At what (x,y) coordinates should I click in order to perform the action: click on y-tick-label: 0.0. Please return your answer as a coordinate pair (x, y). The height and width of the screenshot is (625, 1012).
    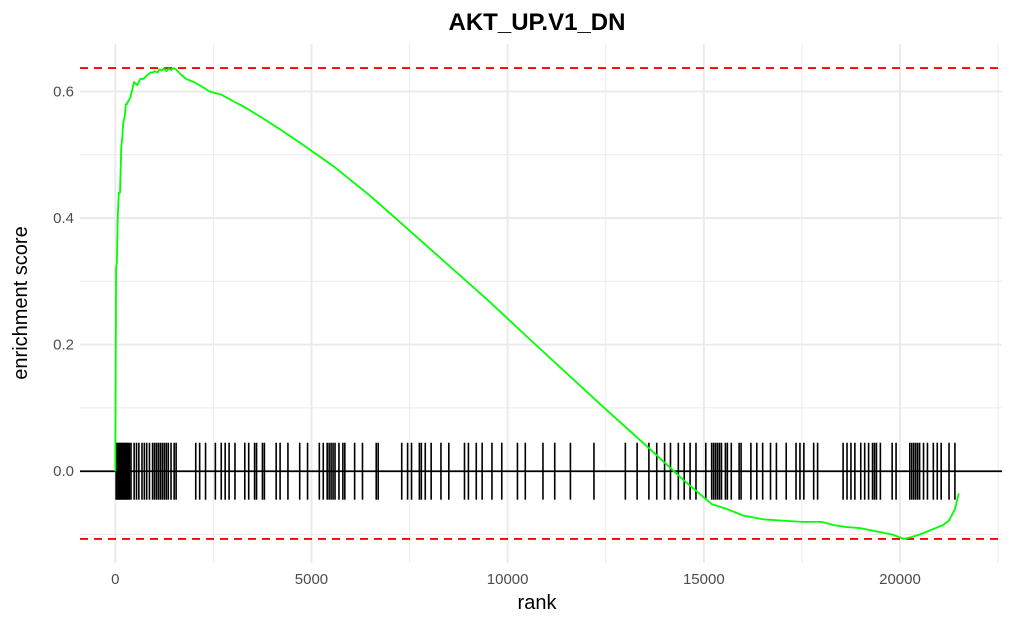
    Looking at the image, I should click on (63, 471).